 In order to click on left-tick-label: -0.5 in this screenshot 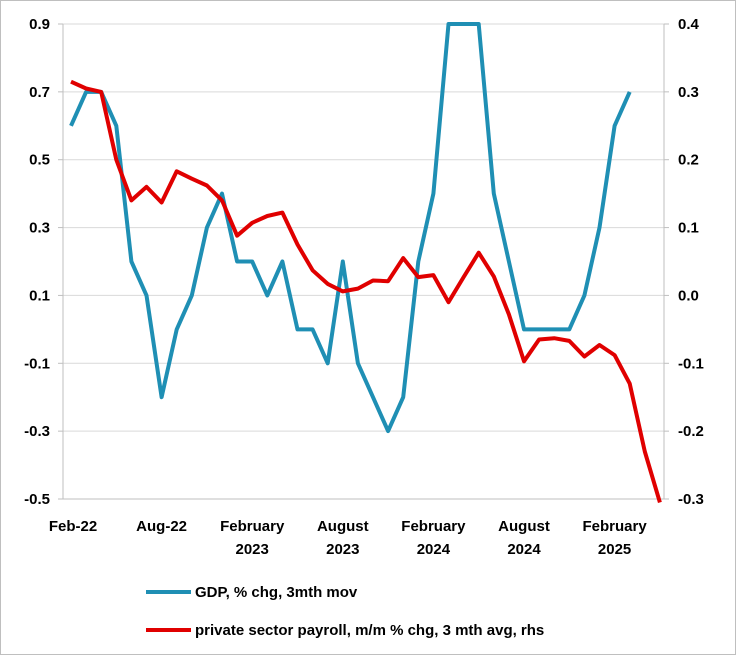, I will do `click(37, 499)`.